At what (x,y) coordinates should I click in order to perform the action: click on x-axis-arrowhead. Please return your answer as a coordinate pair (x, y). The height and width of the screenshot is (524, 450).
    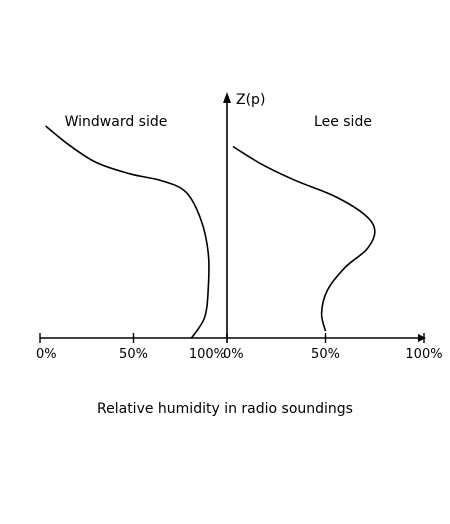
    Looking at the image, I should click on (422, 338).